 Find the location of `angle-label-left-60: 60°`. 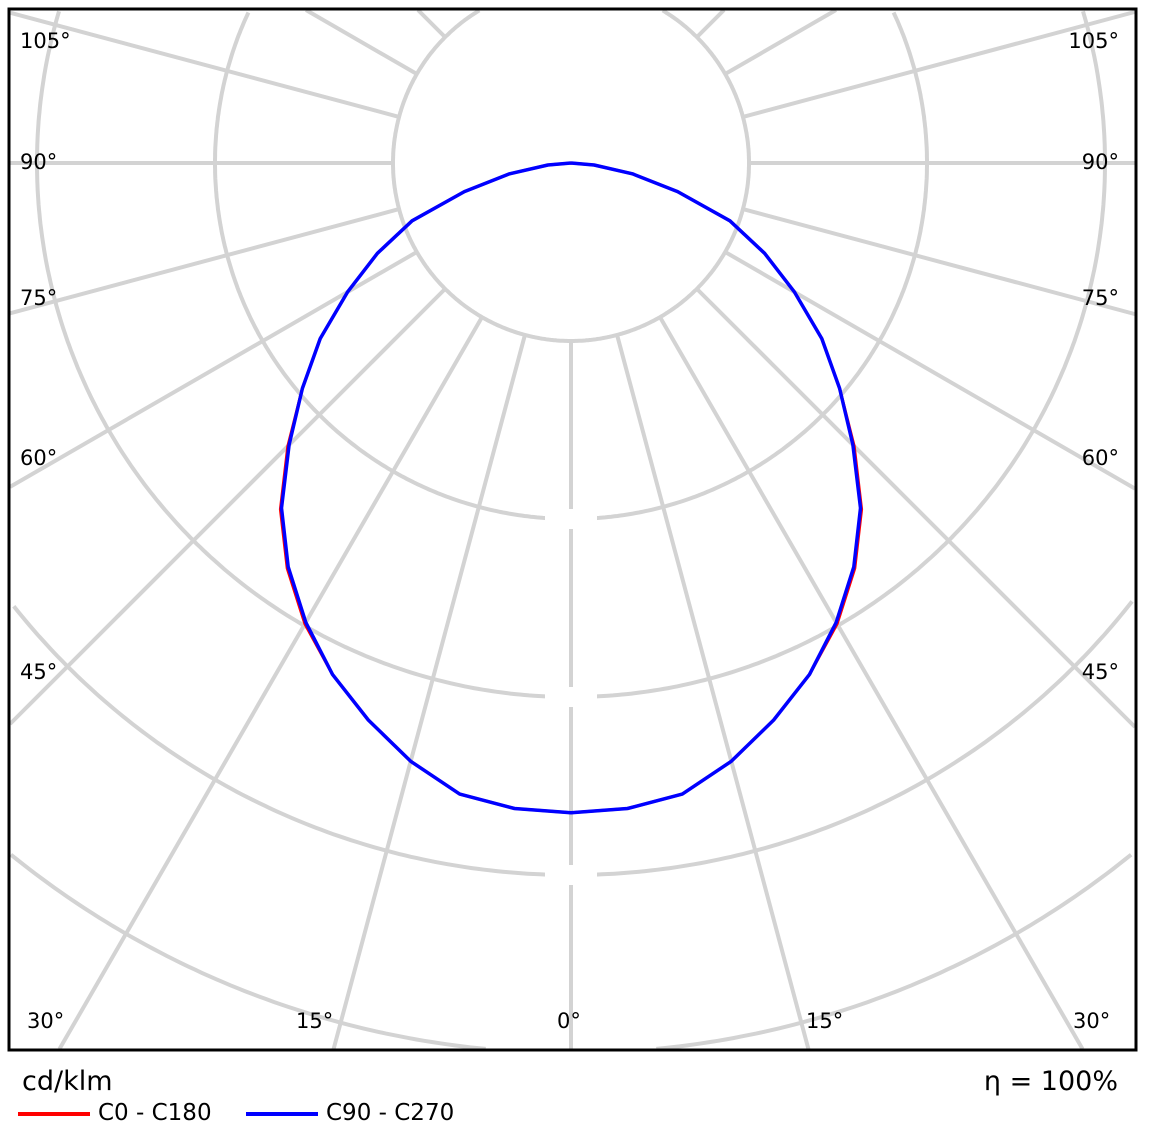

angle-label-left-60: 60° is located at coordinates (39, 458).